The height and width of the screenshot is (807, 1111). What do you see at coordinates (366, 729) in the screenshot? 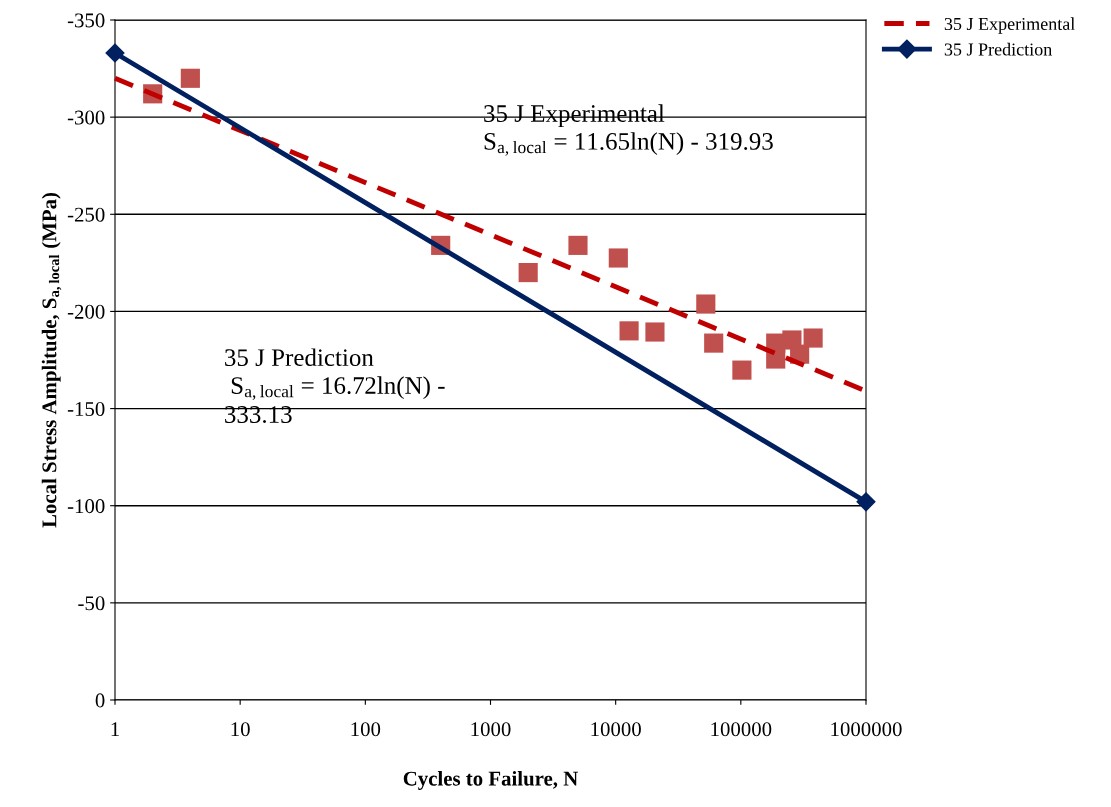
I see `x-tick-label: 100` at bounding box center [366, 729].